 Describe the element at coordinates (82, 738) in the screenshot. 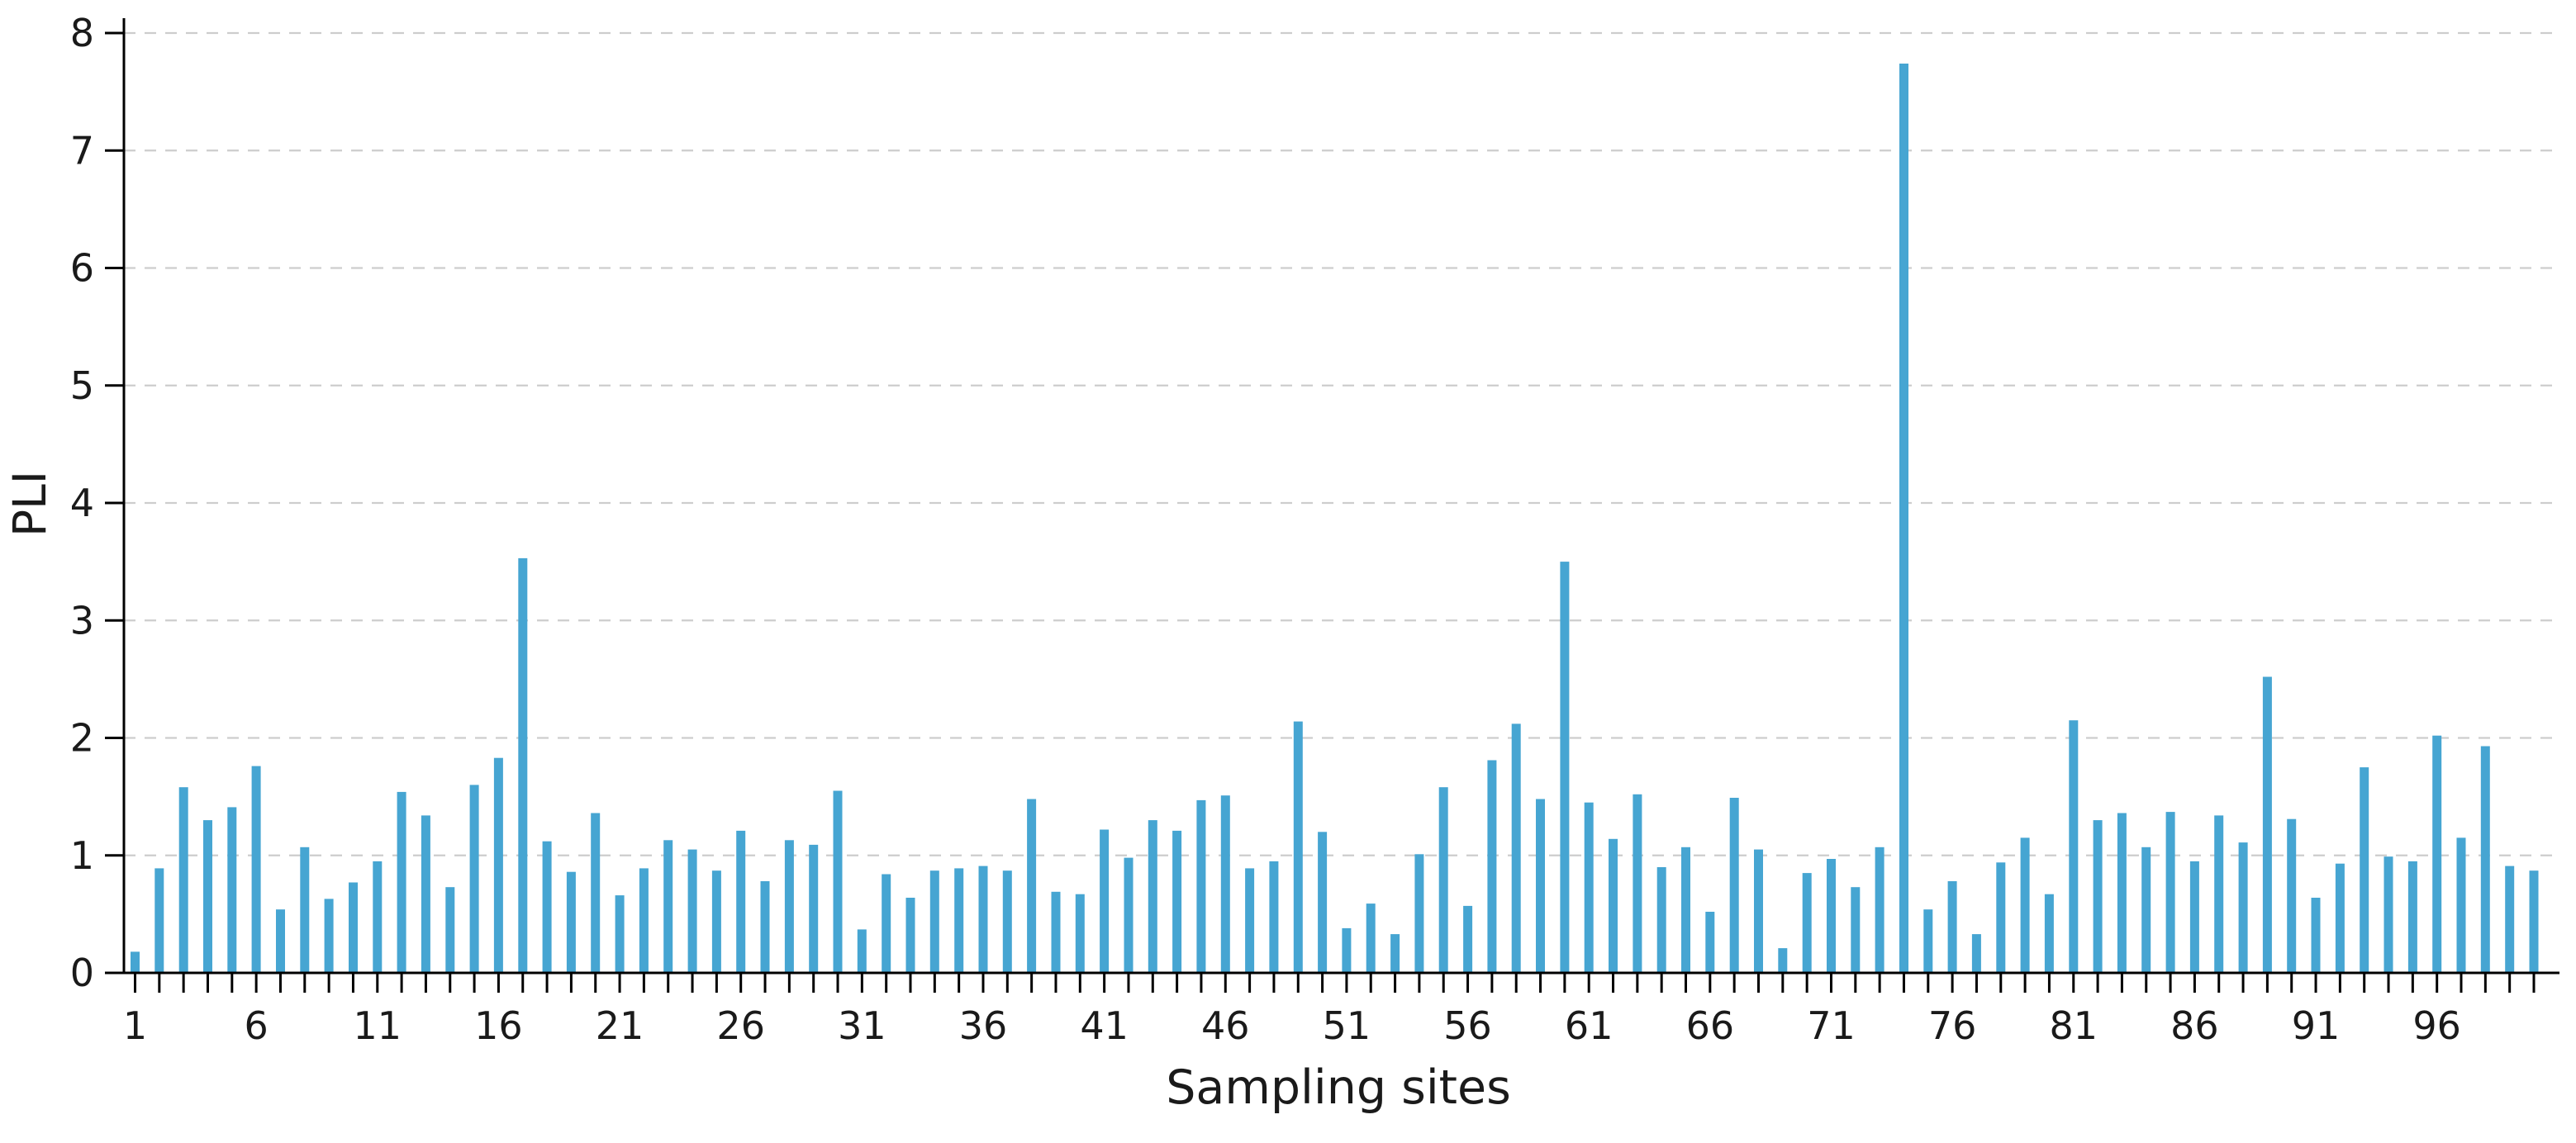

I see `y-tick-label-2: 2` at that location.